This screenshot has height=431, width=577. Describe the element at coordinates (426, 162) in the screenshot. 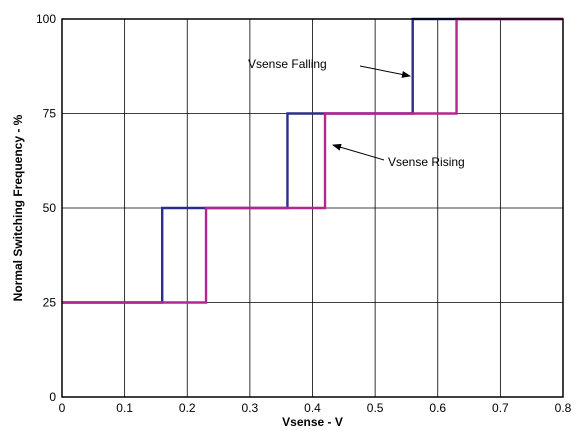

I see `annotation-label: Vsense Rising` at that location.